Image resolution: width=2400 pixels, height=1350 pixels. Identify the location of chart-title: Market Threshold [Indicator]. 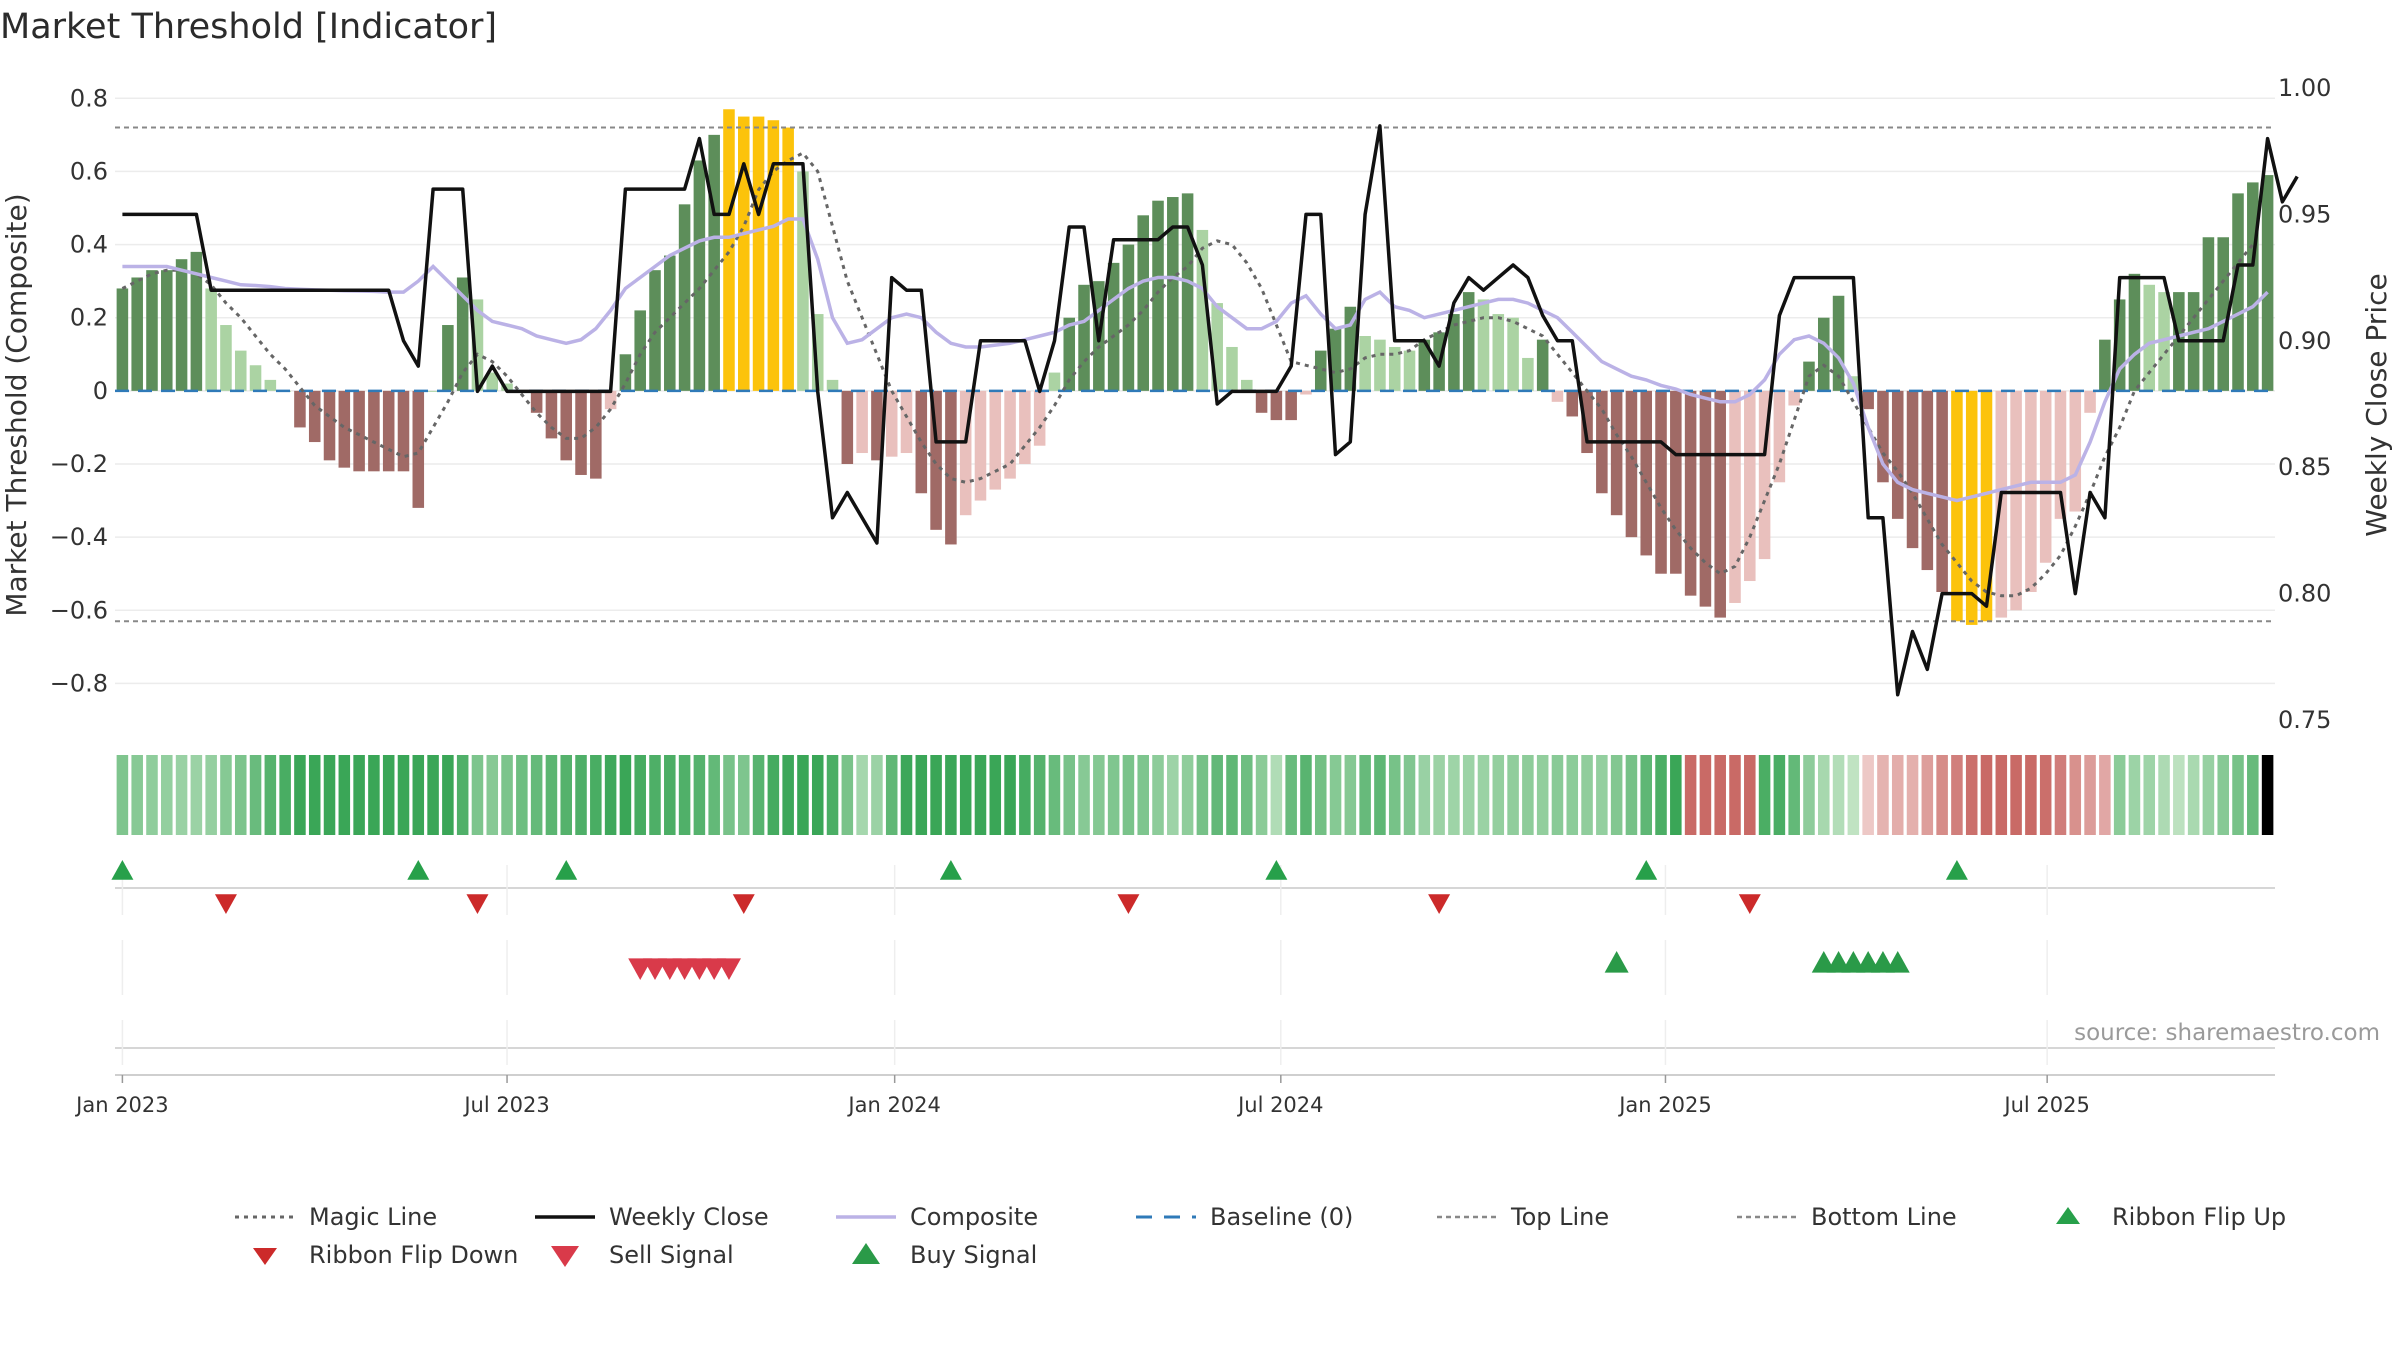
(248, 27).